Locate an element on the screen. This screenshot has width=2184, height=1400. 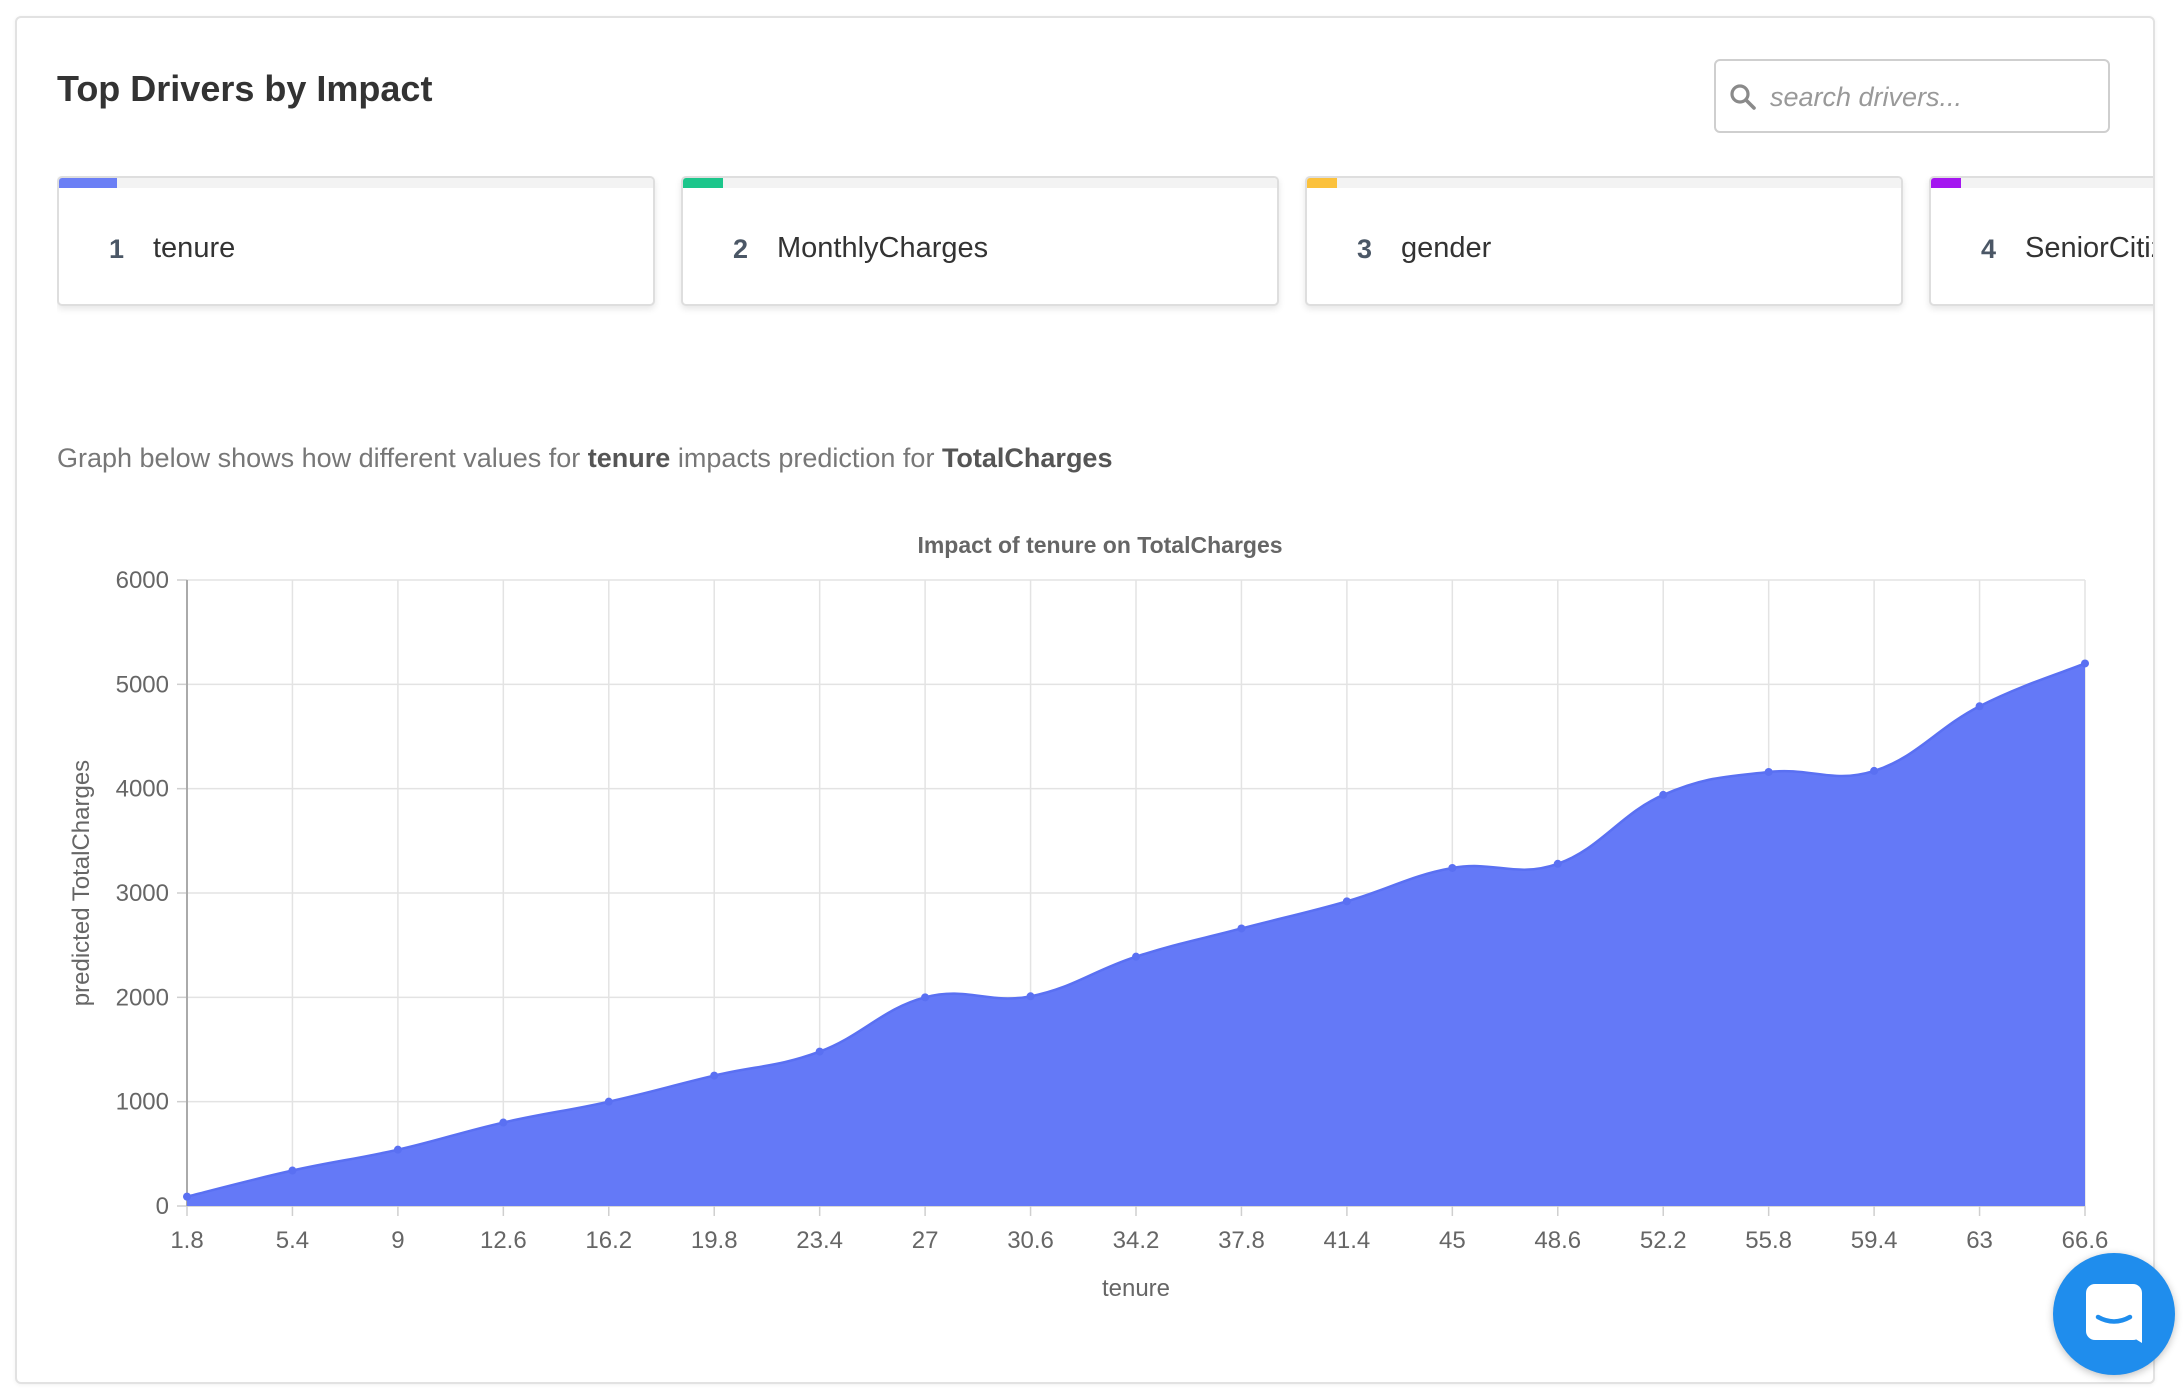
driver-name: gender is located at coordinates (1446, 248).